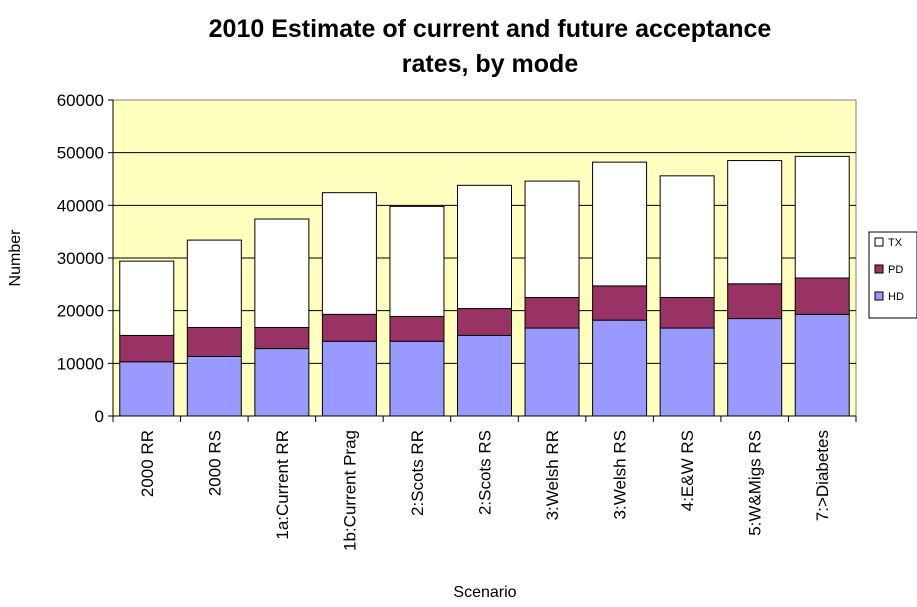 Image resolution: width=917 pixels, height=607 pixels. What do you see at coordinates (15, 258) in the screenshot?
I see `y-axis-label: Number` at bounding box center [15, 258].